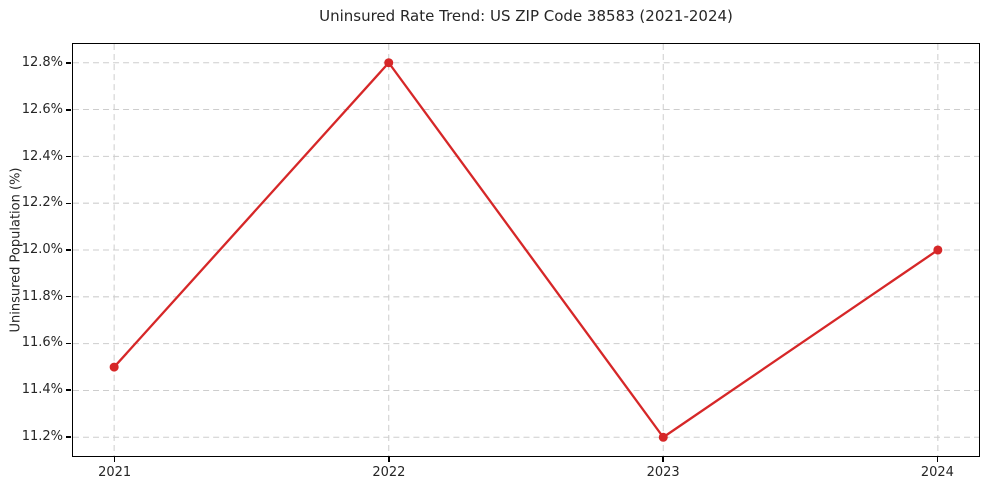 This screenshot has width=989, height=490. What do you see at coordinates (42, 296) in the screenshot?
I see `y-tick-label: 11.8%` at bounding box center [42, 296].